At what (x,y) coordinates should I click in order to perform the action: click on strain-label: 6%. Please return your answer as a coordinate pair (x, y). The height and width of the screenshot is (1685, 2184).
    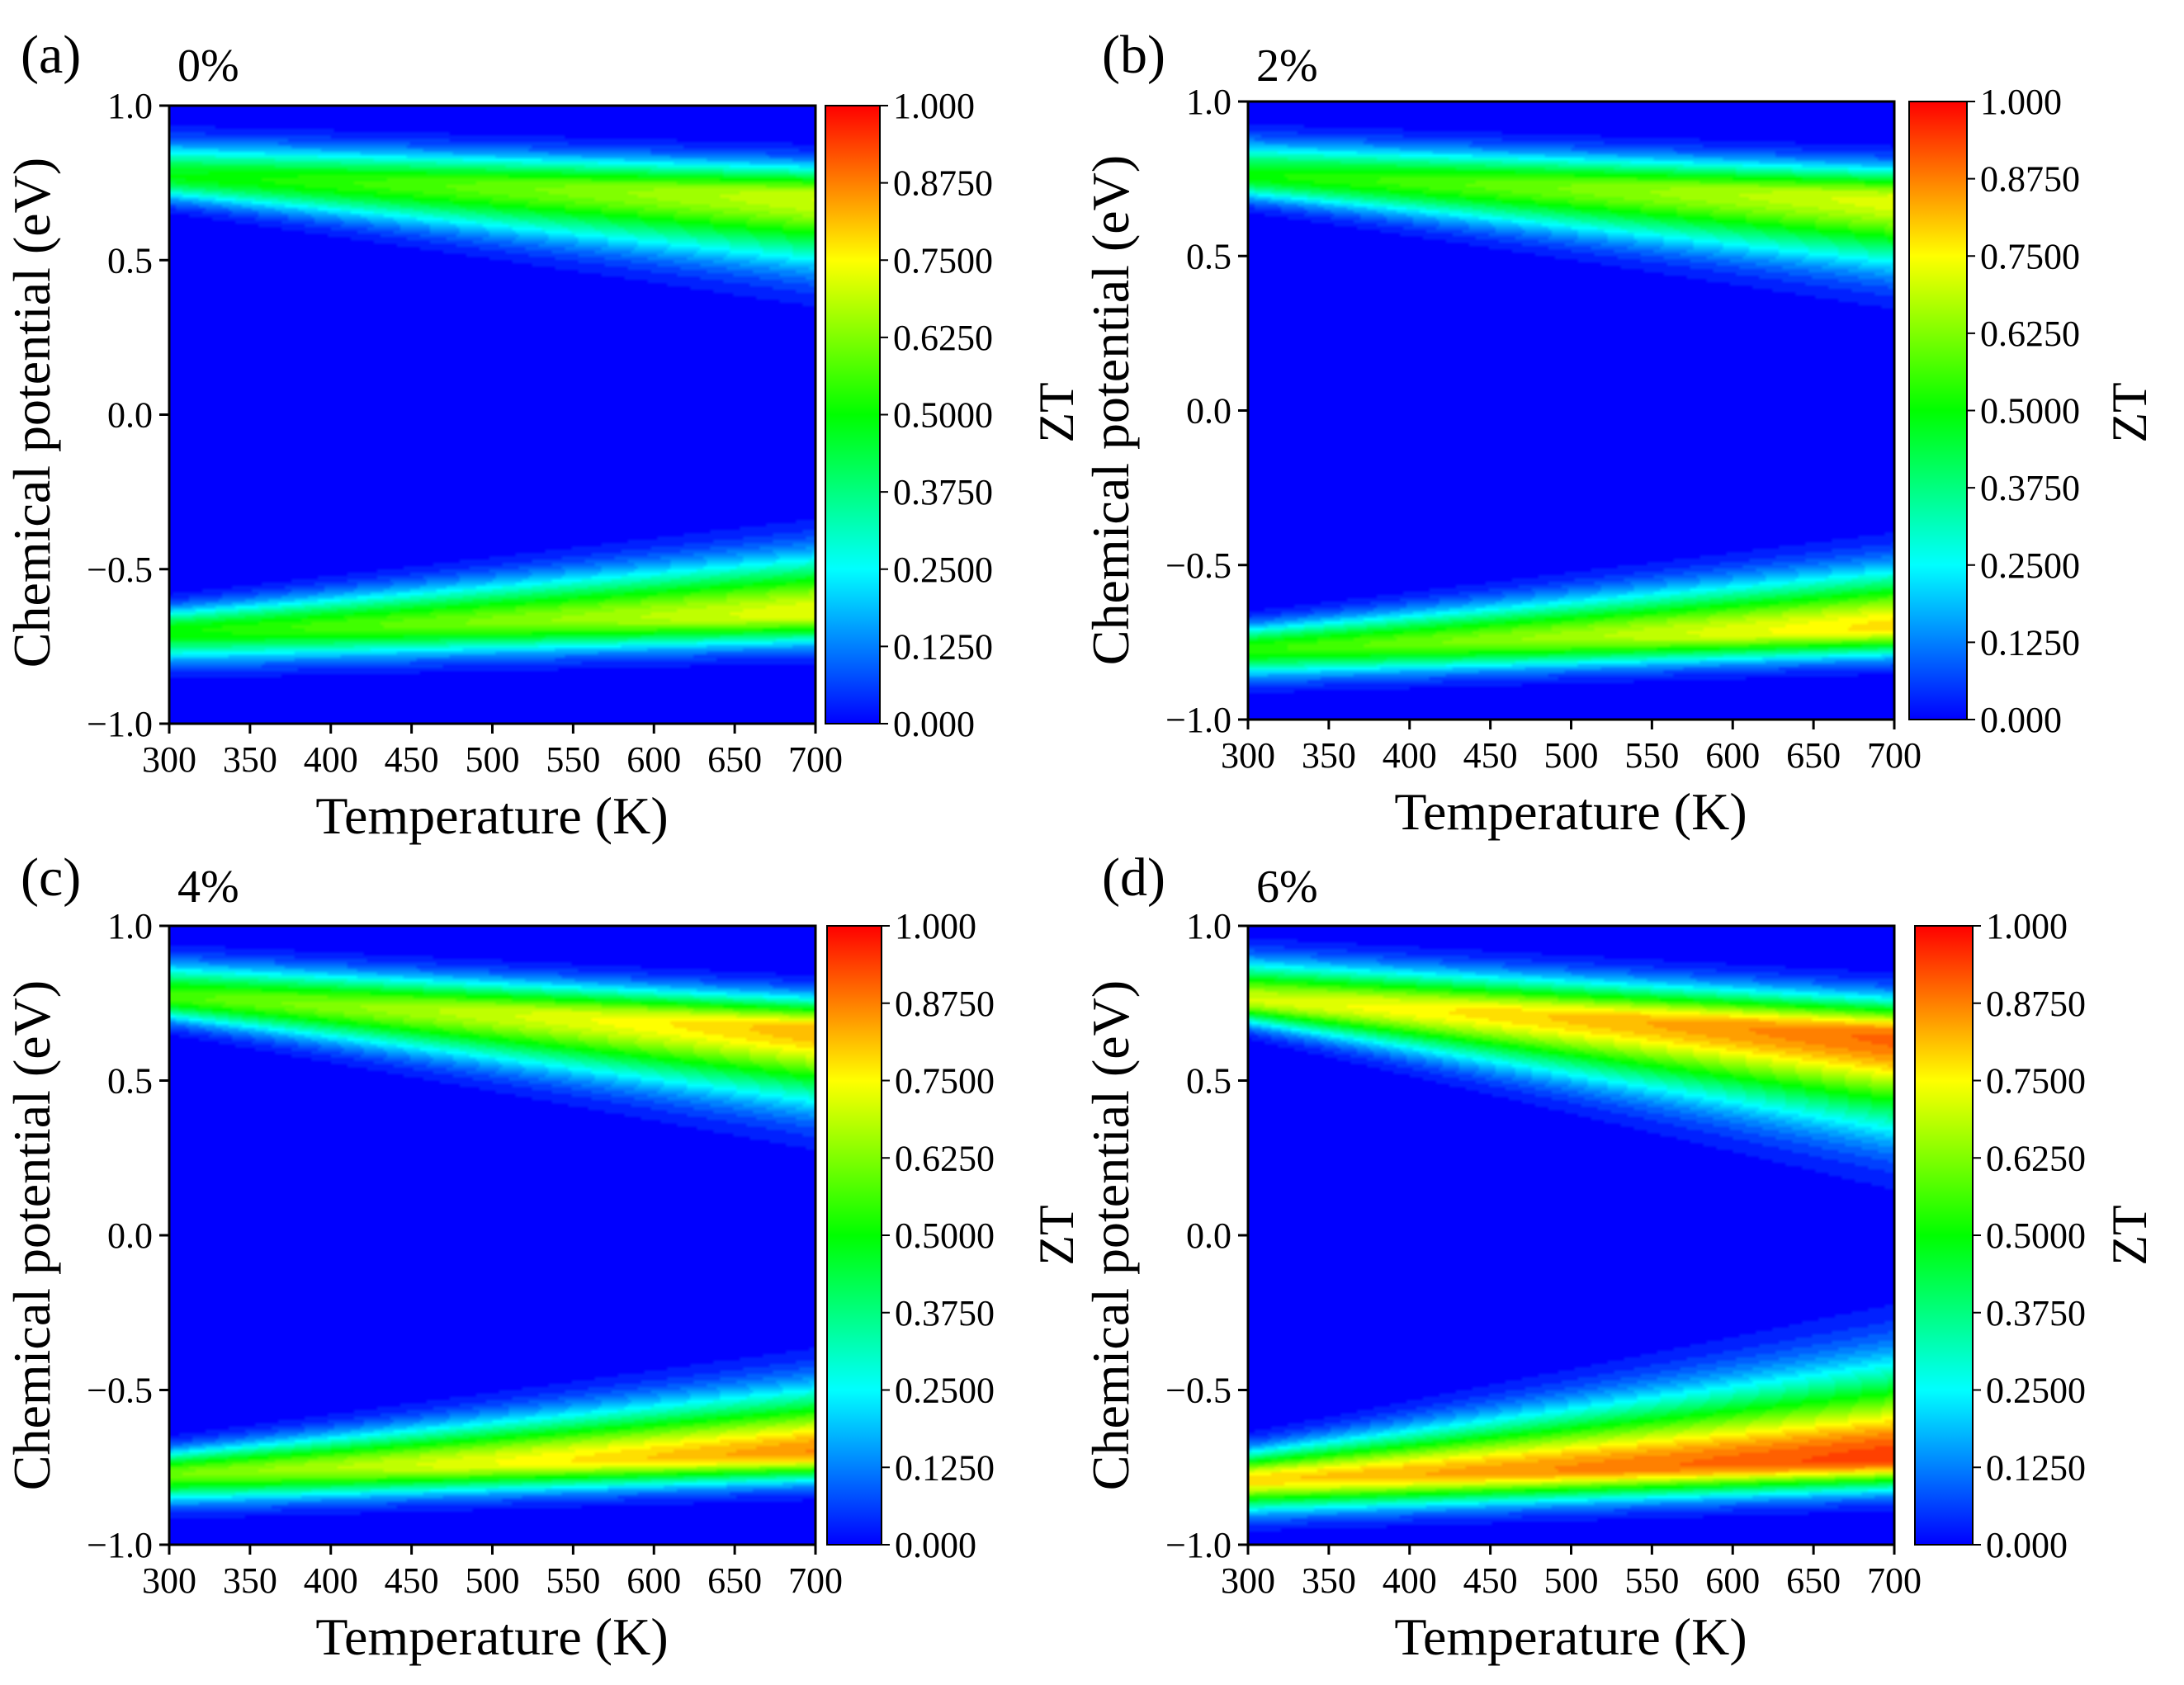
    Looking at the image, I should click on (1287, 887).